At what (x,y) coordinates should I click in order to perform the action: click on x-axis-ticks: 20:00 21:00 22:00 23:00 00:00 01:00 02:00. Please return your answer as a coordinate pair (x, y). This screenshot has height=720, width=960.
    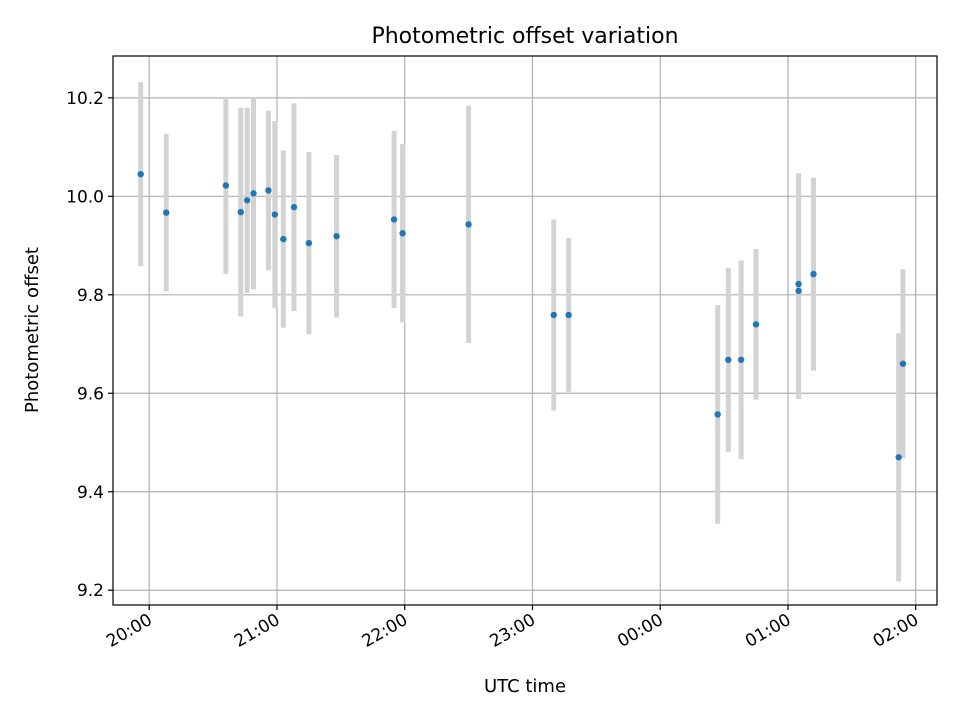
    Looking at the image, I should click on (512, 628).